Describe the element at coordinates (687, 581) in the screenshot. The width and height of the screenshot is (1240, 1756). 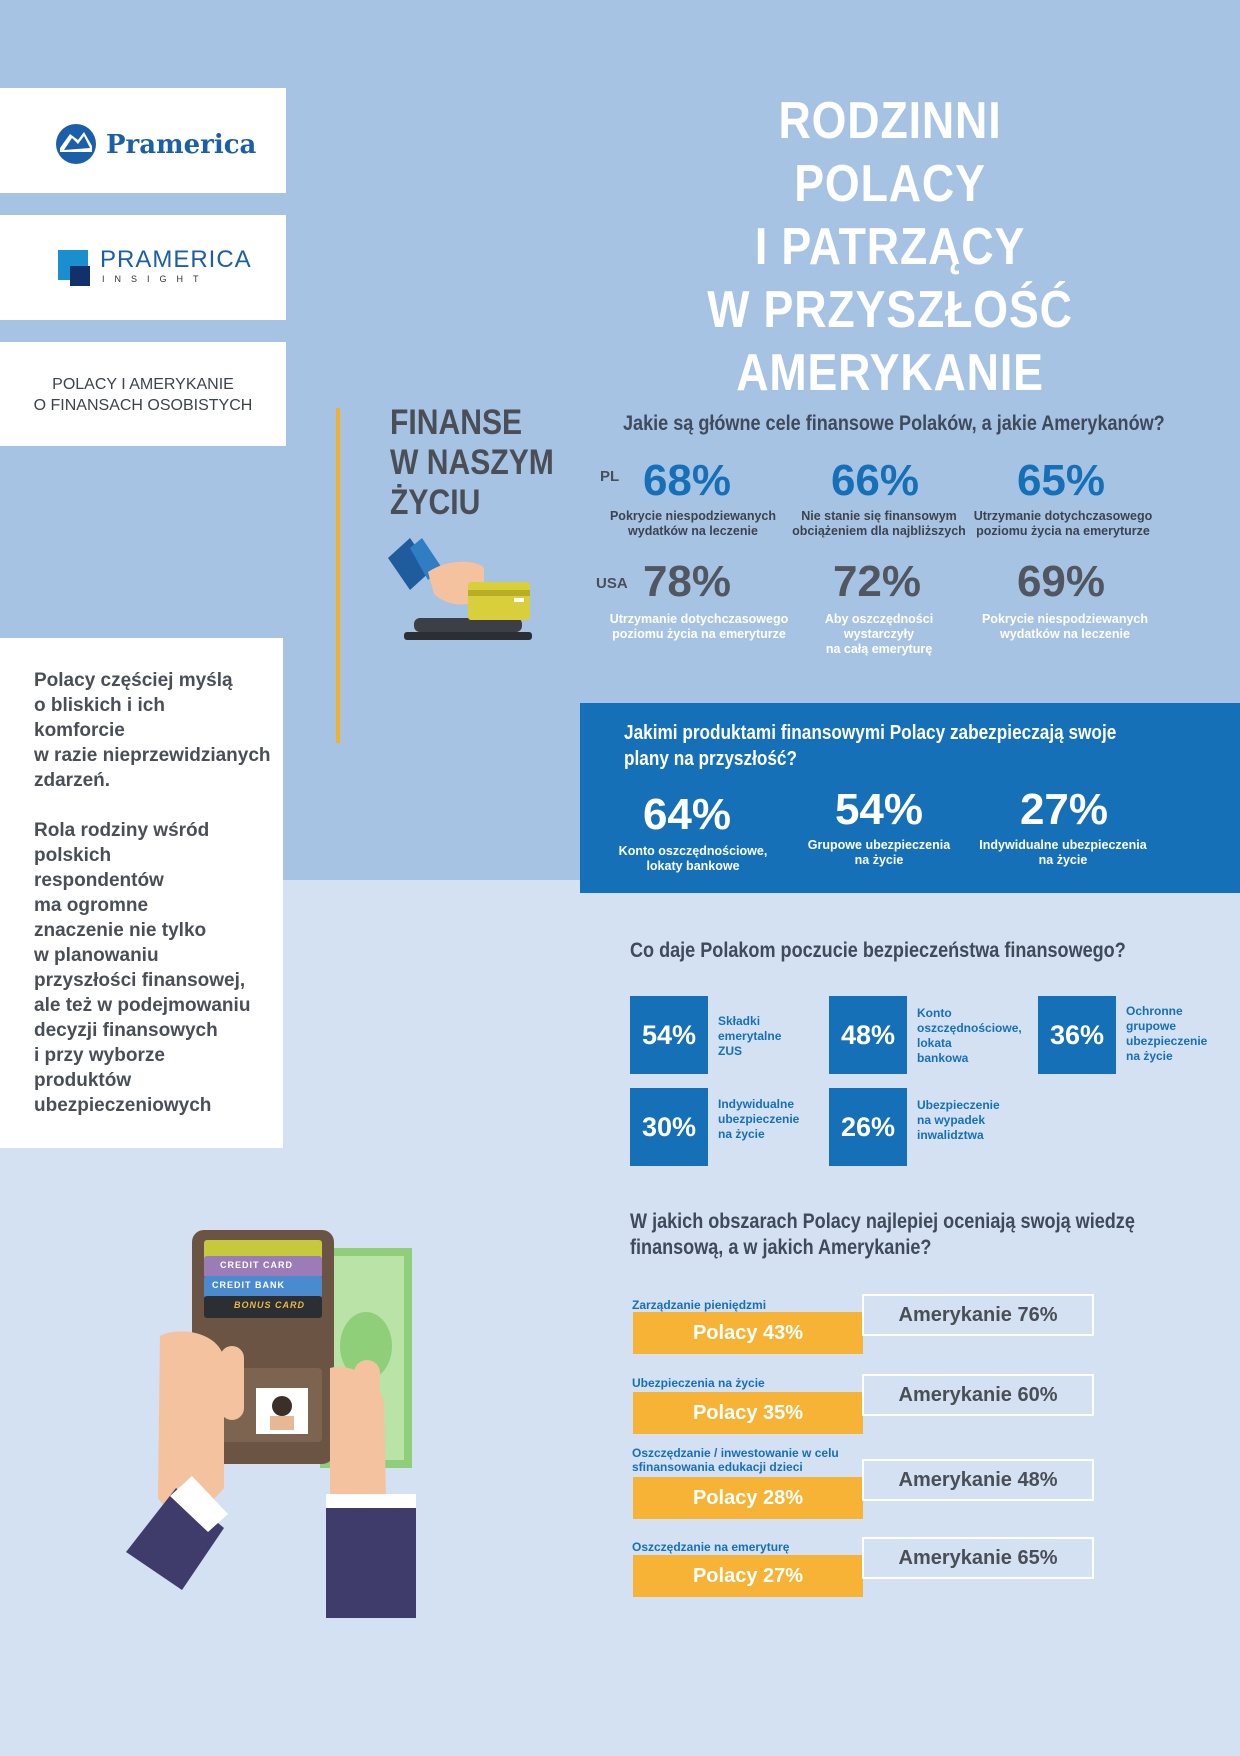
I see `goal-usa-pct: 78%` at that location.